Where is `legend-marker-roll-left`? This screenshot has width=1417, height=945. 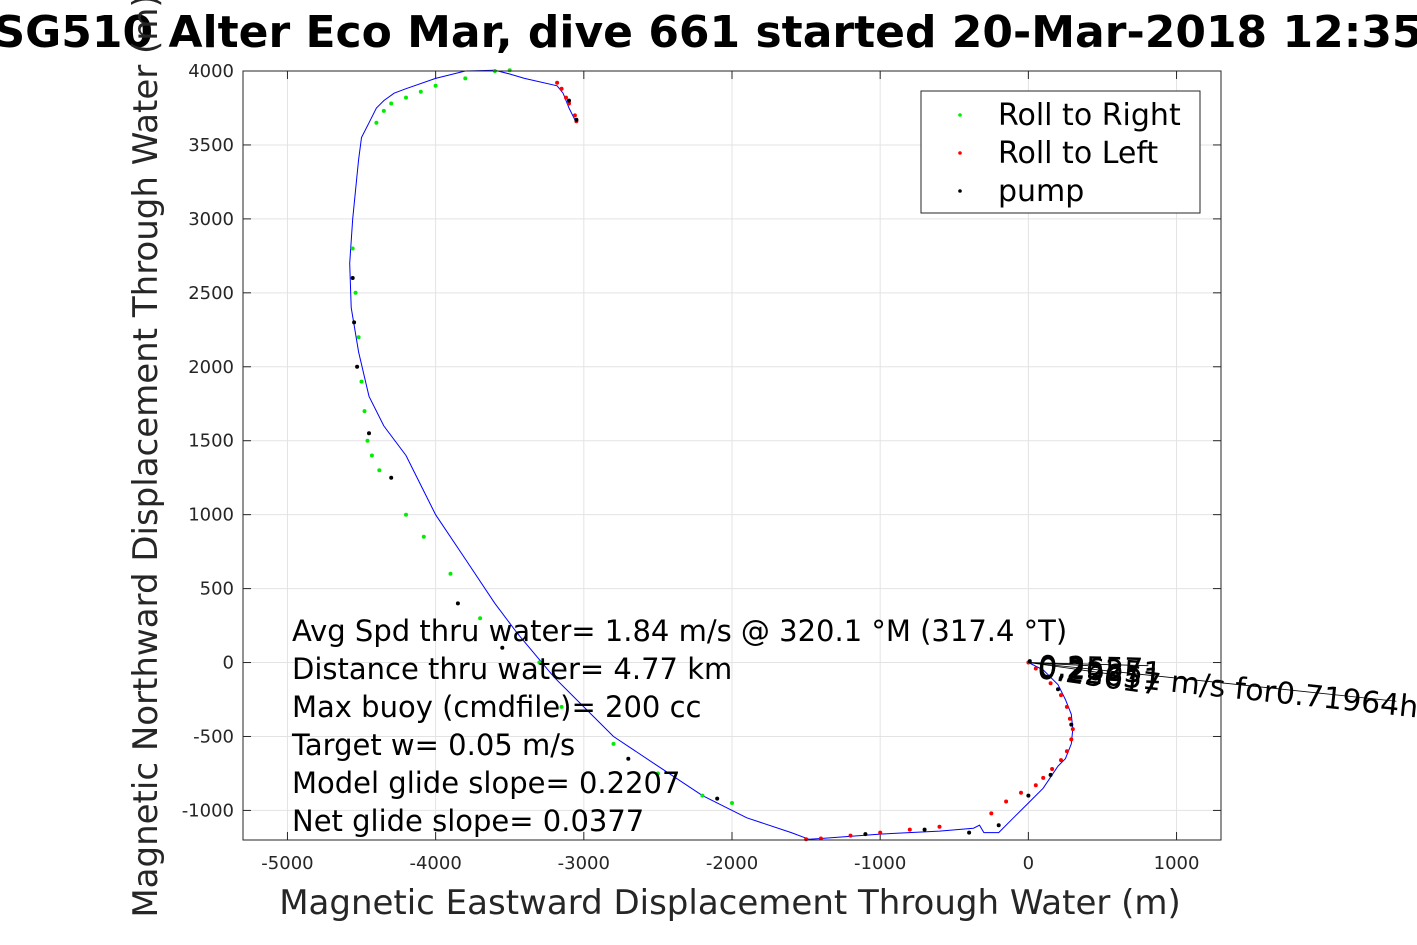
legend-marker-roll-left is located at coordinates (960, 153).